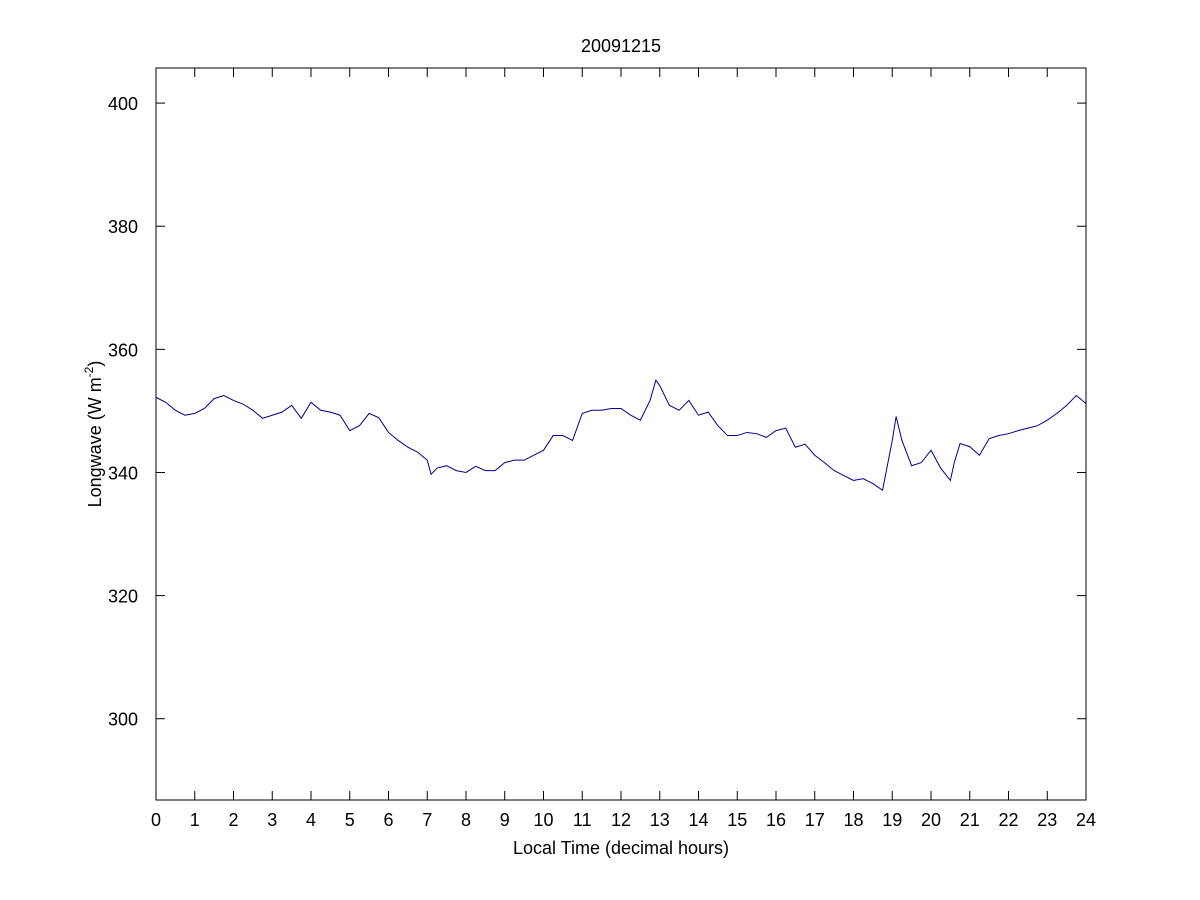 The image size is (1200, 900). What do you see at coordinates (123, 104) in the screenshot?
I see `y-tick-label: 400` at bounding box center [123, 104].